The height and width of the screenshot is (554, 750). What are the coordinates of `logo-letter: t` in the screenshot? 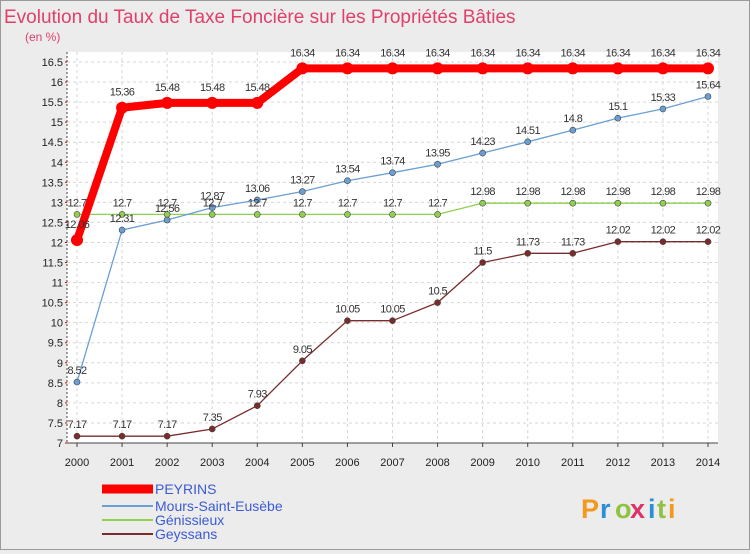 It's located at (661, 509).